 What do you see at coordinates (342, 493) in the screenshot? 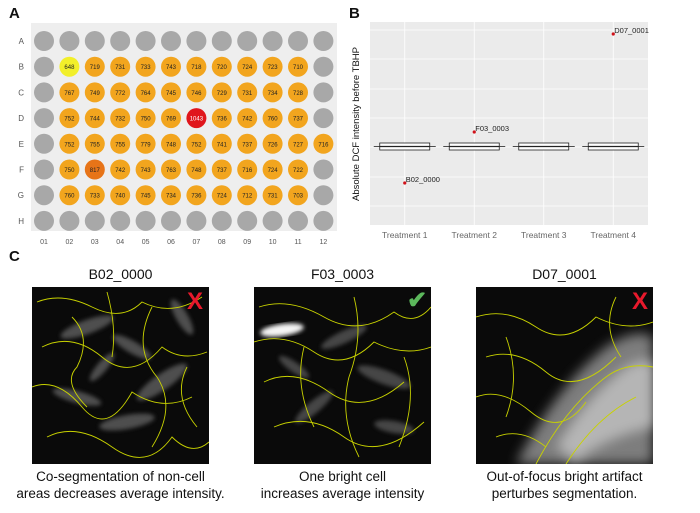
I see `caption-line: increases average intensity` at bounding box center [342, 493].